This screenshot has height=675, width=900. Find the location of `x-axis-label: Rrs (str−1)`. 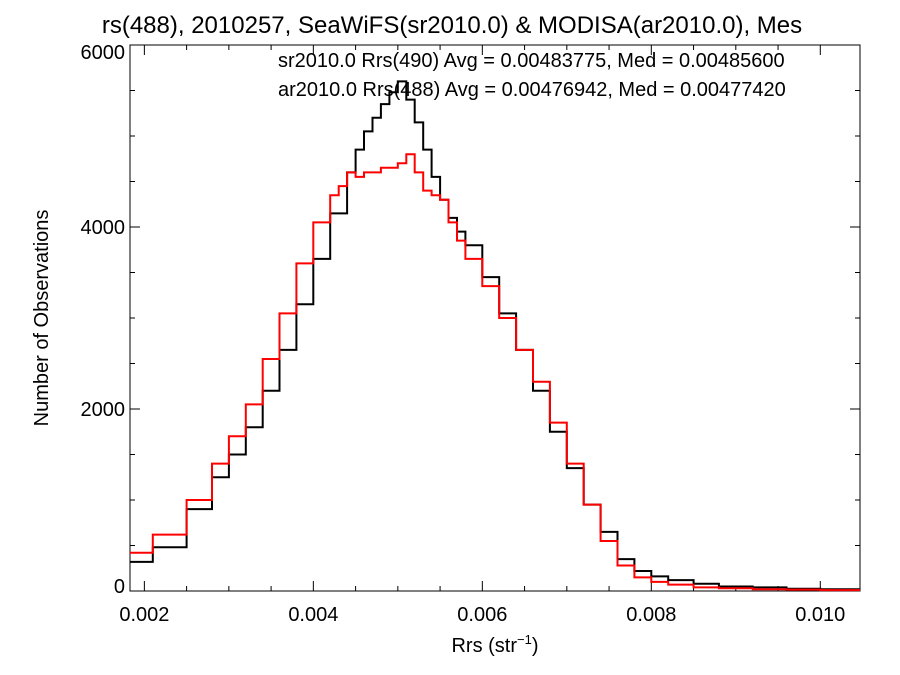

x-axis-label: Rrs (str−1) is located at coordinates (494, 644).